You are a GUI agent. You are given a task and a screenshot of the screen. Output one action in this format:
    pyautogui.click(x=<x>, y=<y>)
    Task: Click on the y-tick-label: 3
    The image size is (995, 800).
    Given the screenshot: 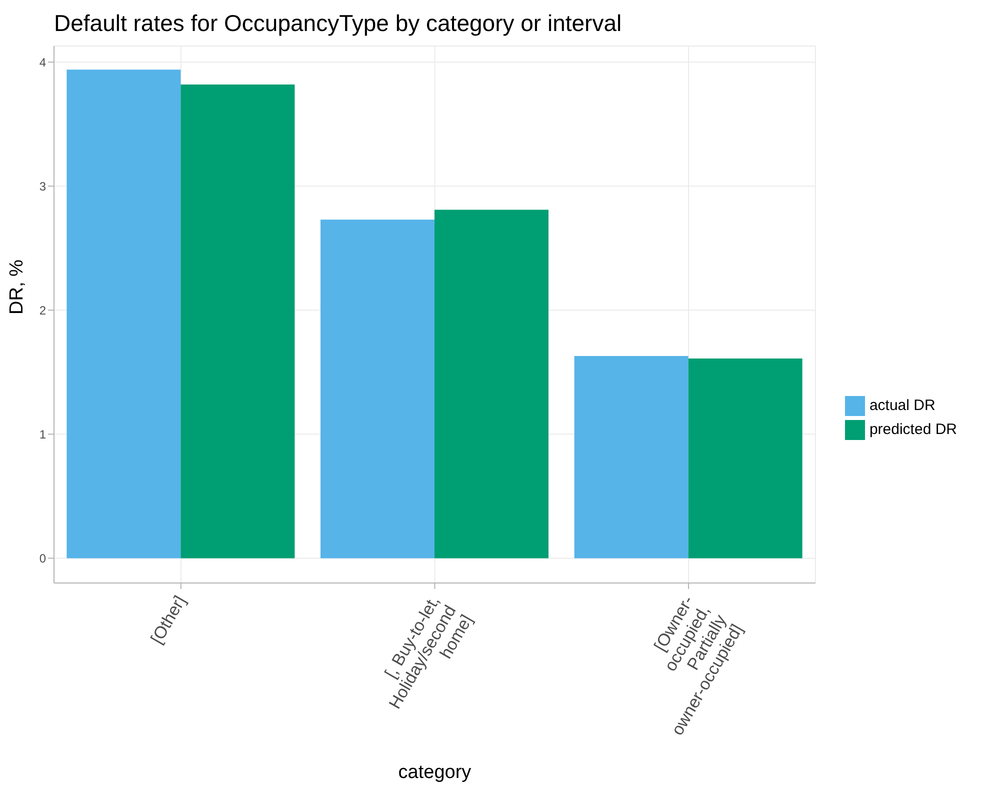 What is the action you would take?
    pyautogui.click(x=42, y=186)
    